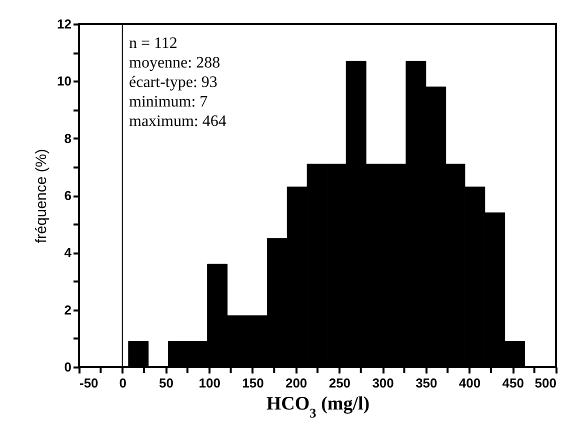 The height and width of the screenshot is (447, 569). I want to click on x-tick-label: 500, so click(545, 383).